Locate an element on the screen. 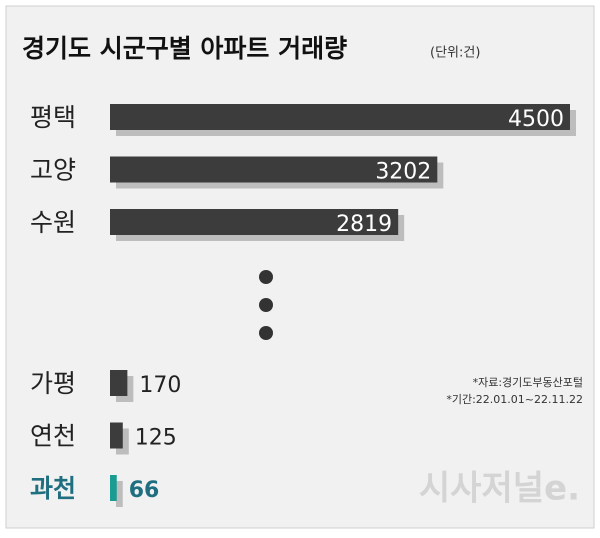  value-label: 170 is located at coordinates (160, 385).